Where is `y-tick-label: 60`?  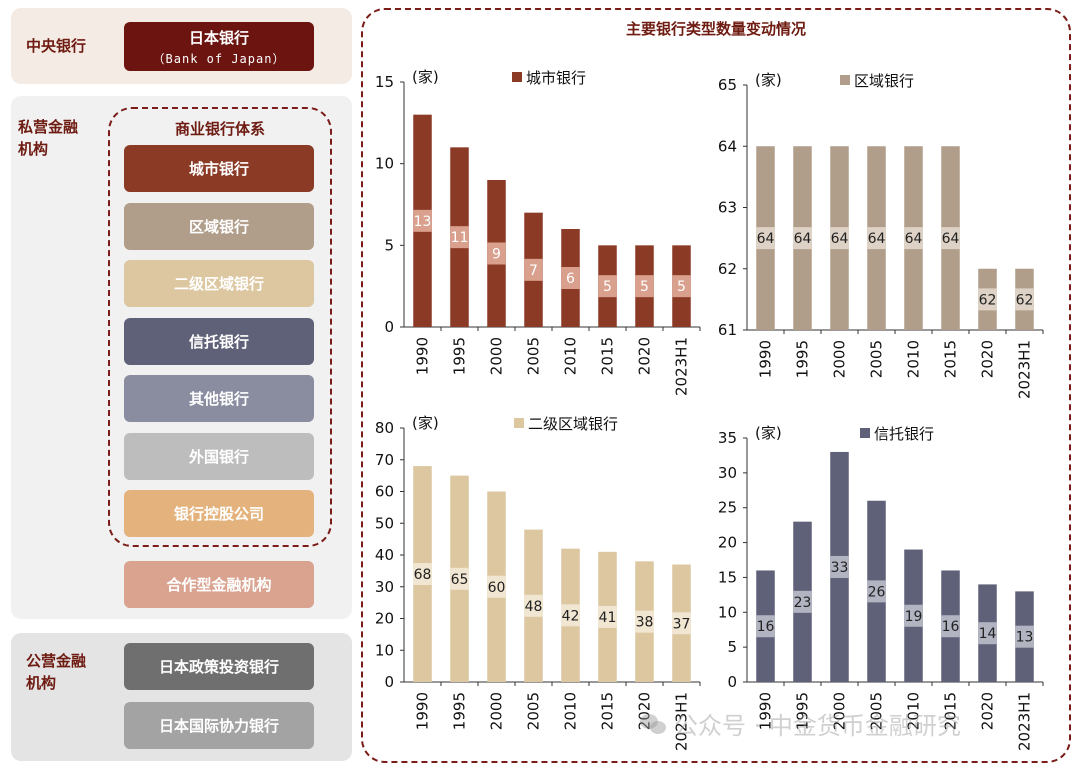
y-tick-label: 60 is located at coordinates (384, 492).